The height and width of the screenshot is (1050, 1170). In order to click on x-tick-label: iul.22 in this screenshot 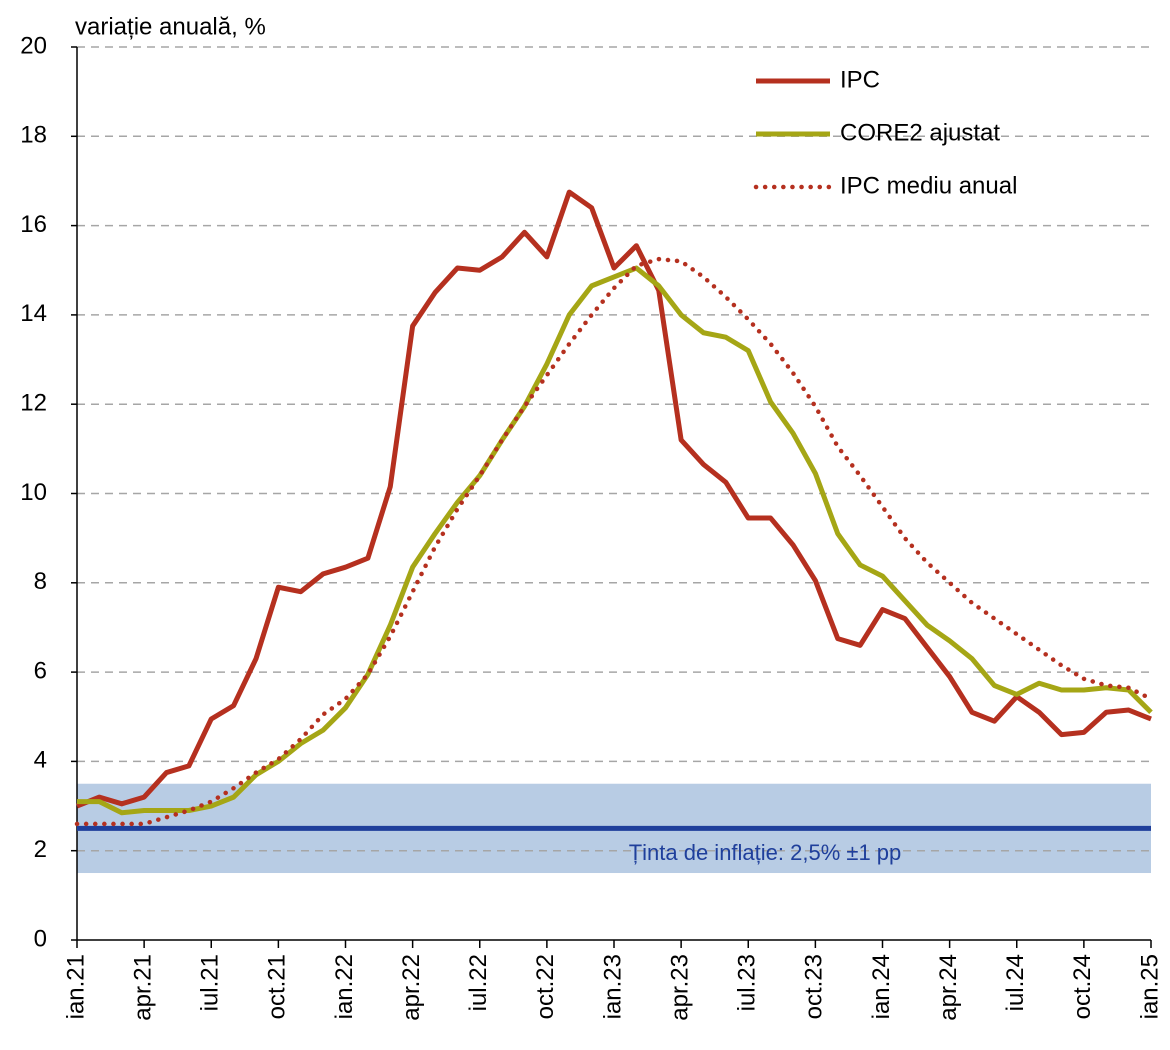, I will do `click(478, 982)`.